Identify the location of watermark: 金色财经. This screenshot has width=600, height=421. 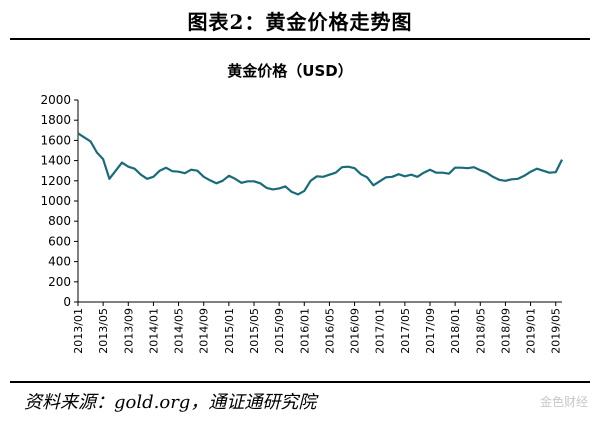
(563, 402).